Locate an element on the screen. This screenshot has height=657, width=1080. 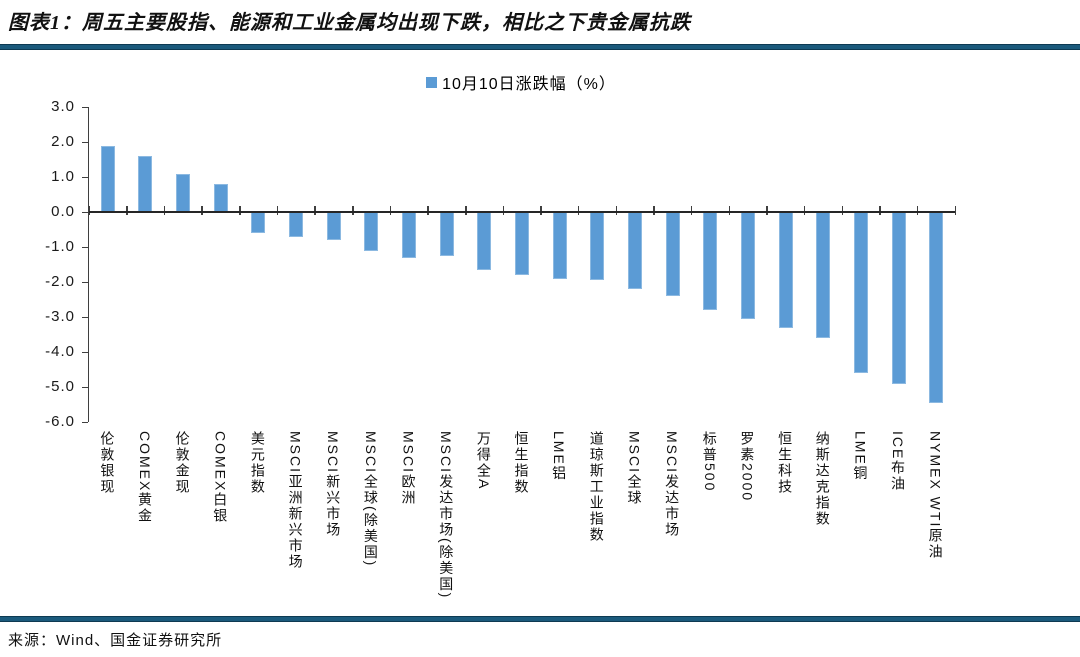
x-axis-category-label: MSCI亚洲新兴市场 is located at coordinates (295, 500).